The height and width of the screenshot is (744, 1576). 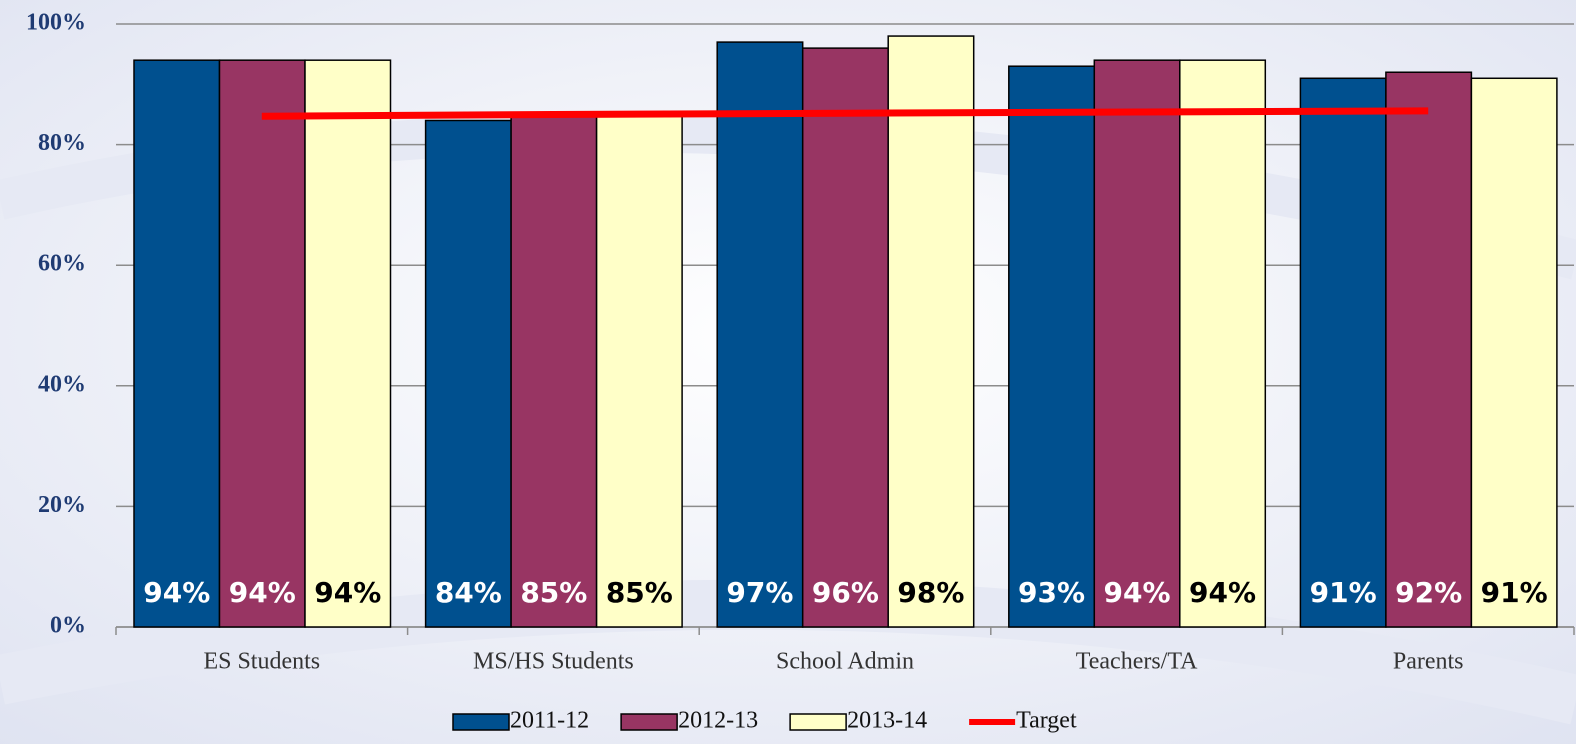 What do you see at coordinates (930, 592) in the screenshot?
I see `value-label: 98%` at bounding box center [930, 592].